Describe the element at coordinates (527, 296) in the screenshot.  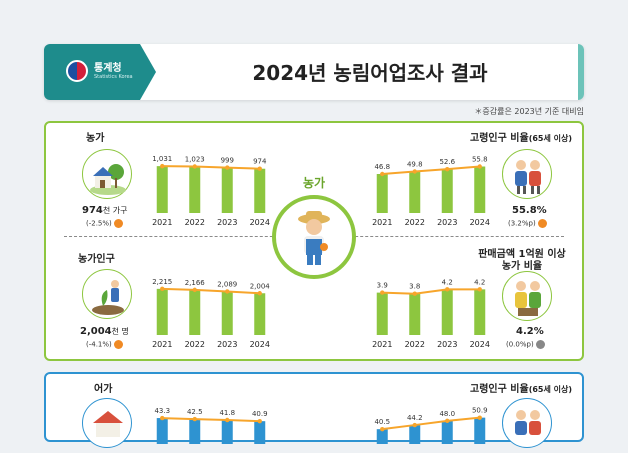
I see `farmers-sales-icon` at that location.